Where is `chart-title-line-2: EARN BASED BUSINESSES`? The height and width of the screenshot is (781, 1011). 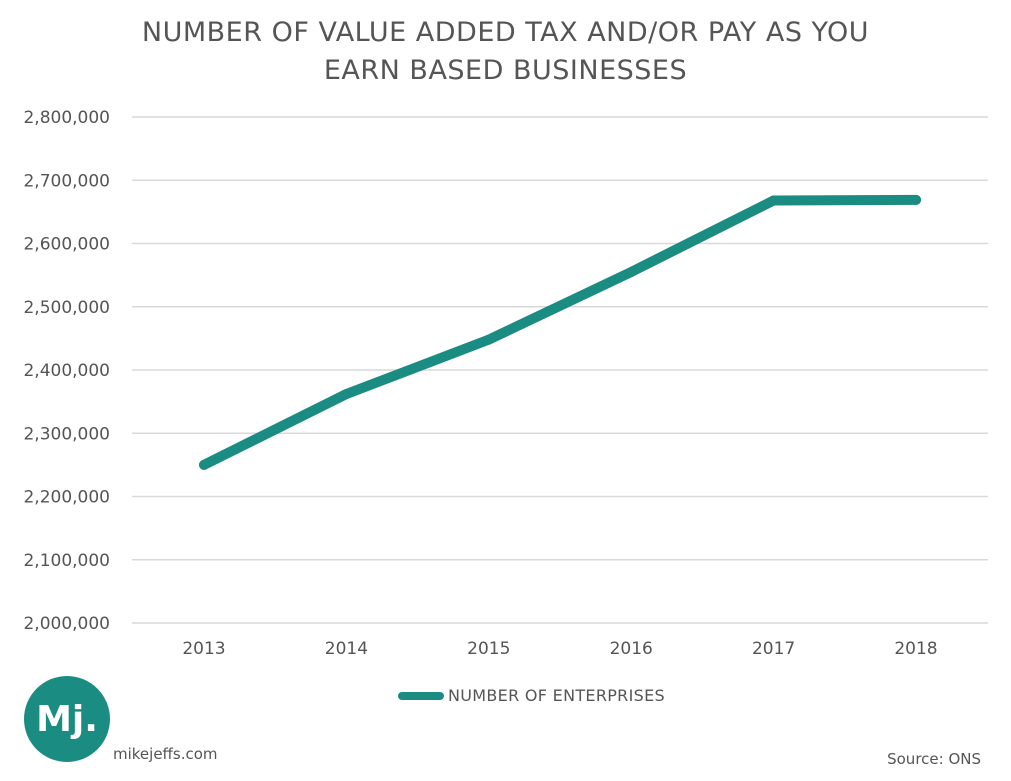
chart-title-line-2: EARN BASED BUSINESSES is located at coordinates (505, 70).